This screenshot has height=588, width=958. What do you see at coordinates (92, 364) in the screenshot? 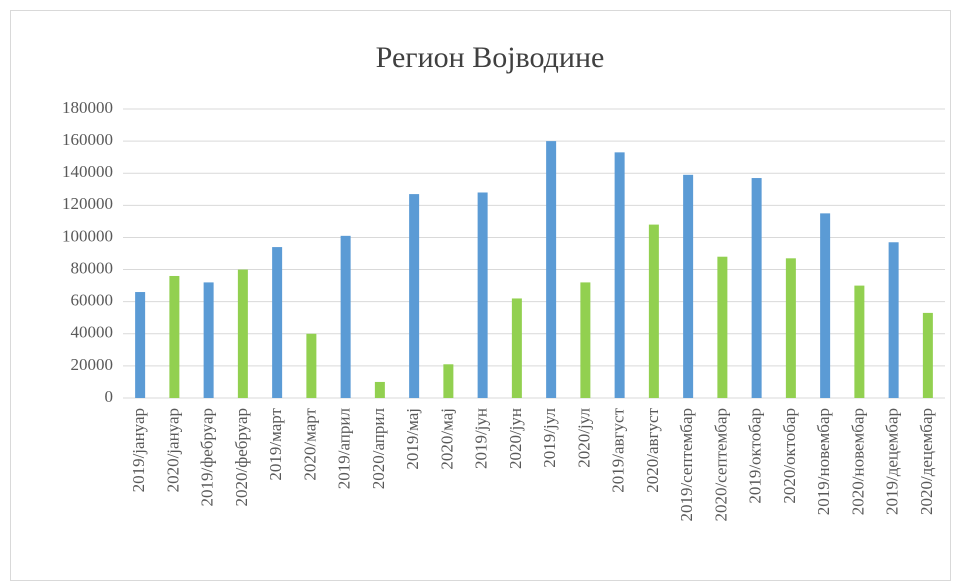
I see `y-tick-label: 20000` at bounding box center [92, 364].